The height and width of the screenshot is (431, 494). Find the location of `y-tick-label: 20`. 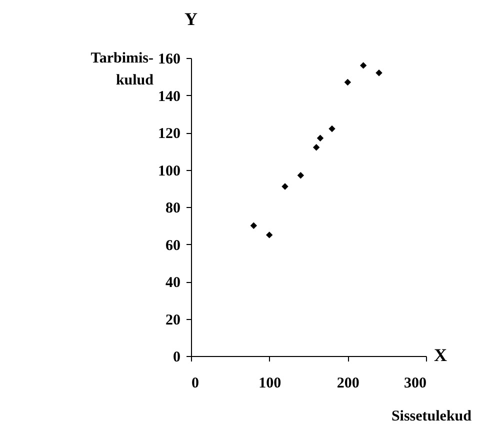

y-tick-label: 20 is located at coordinates (173, 320).